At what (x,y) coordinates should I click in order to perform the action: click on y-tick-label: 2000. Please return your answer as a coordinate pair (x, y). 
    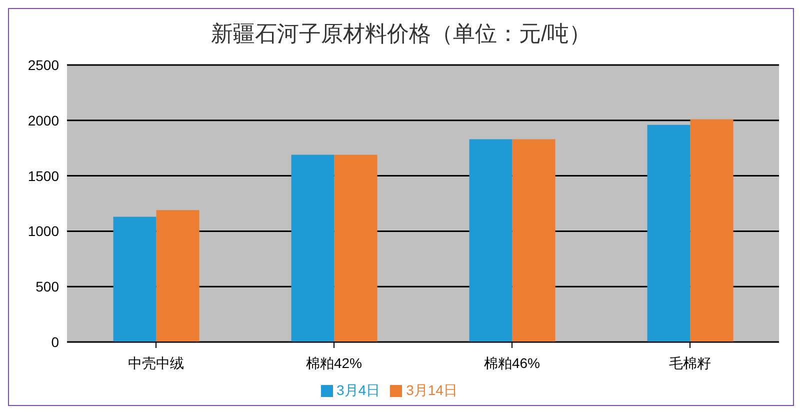
    Looking at the image, I should click on (44, 120).